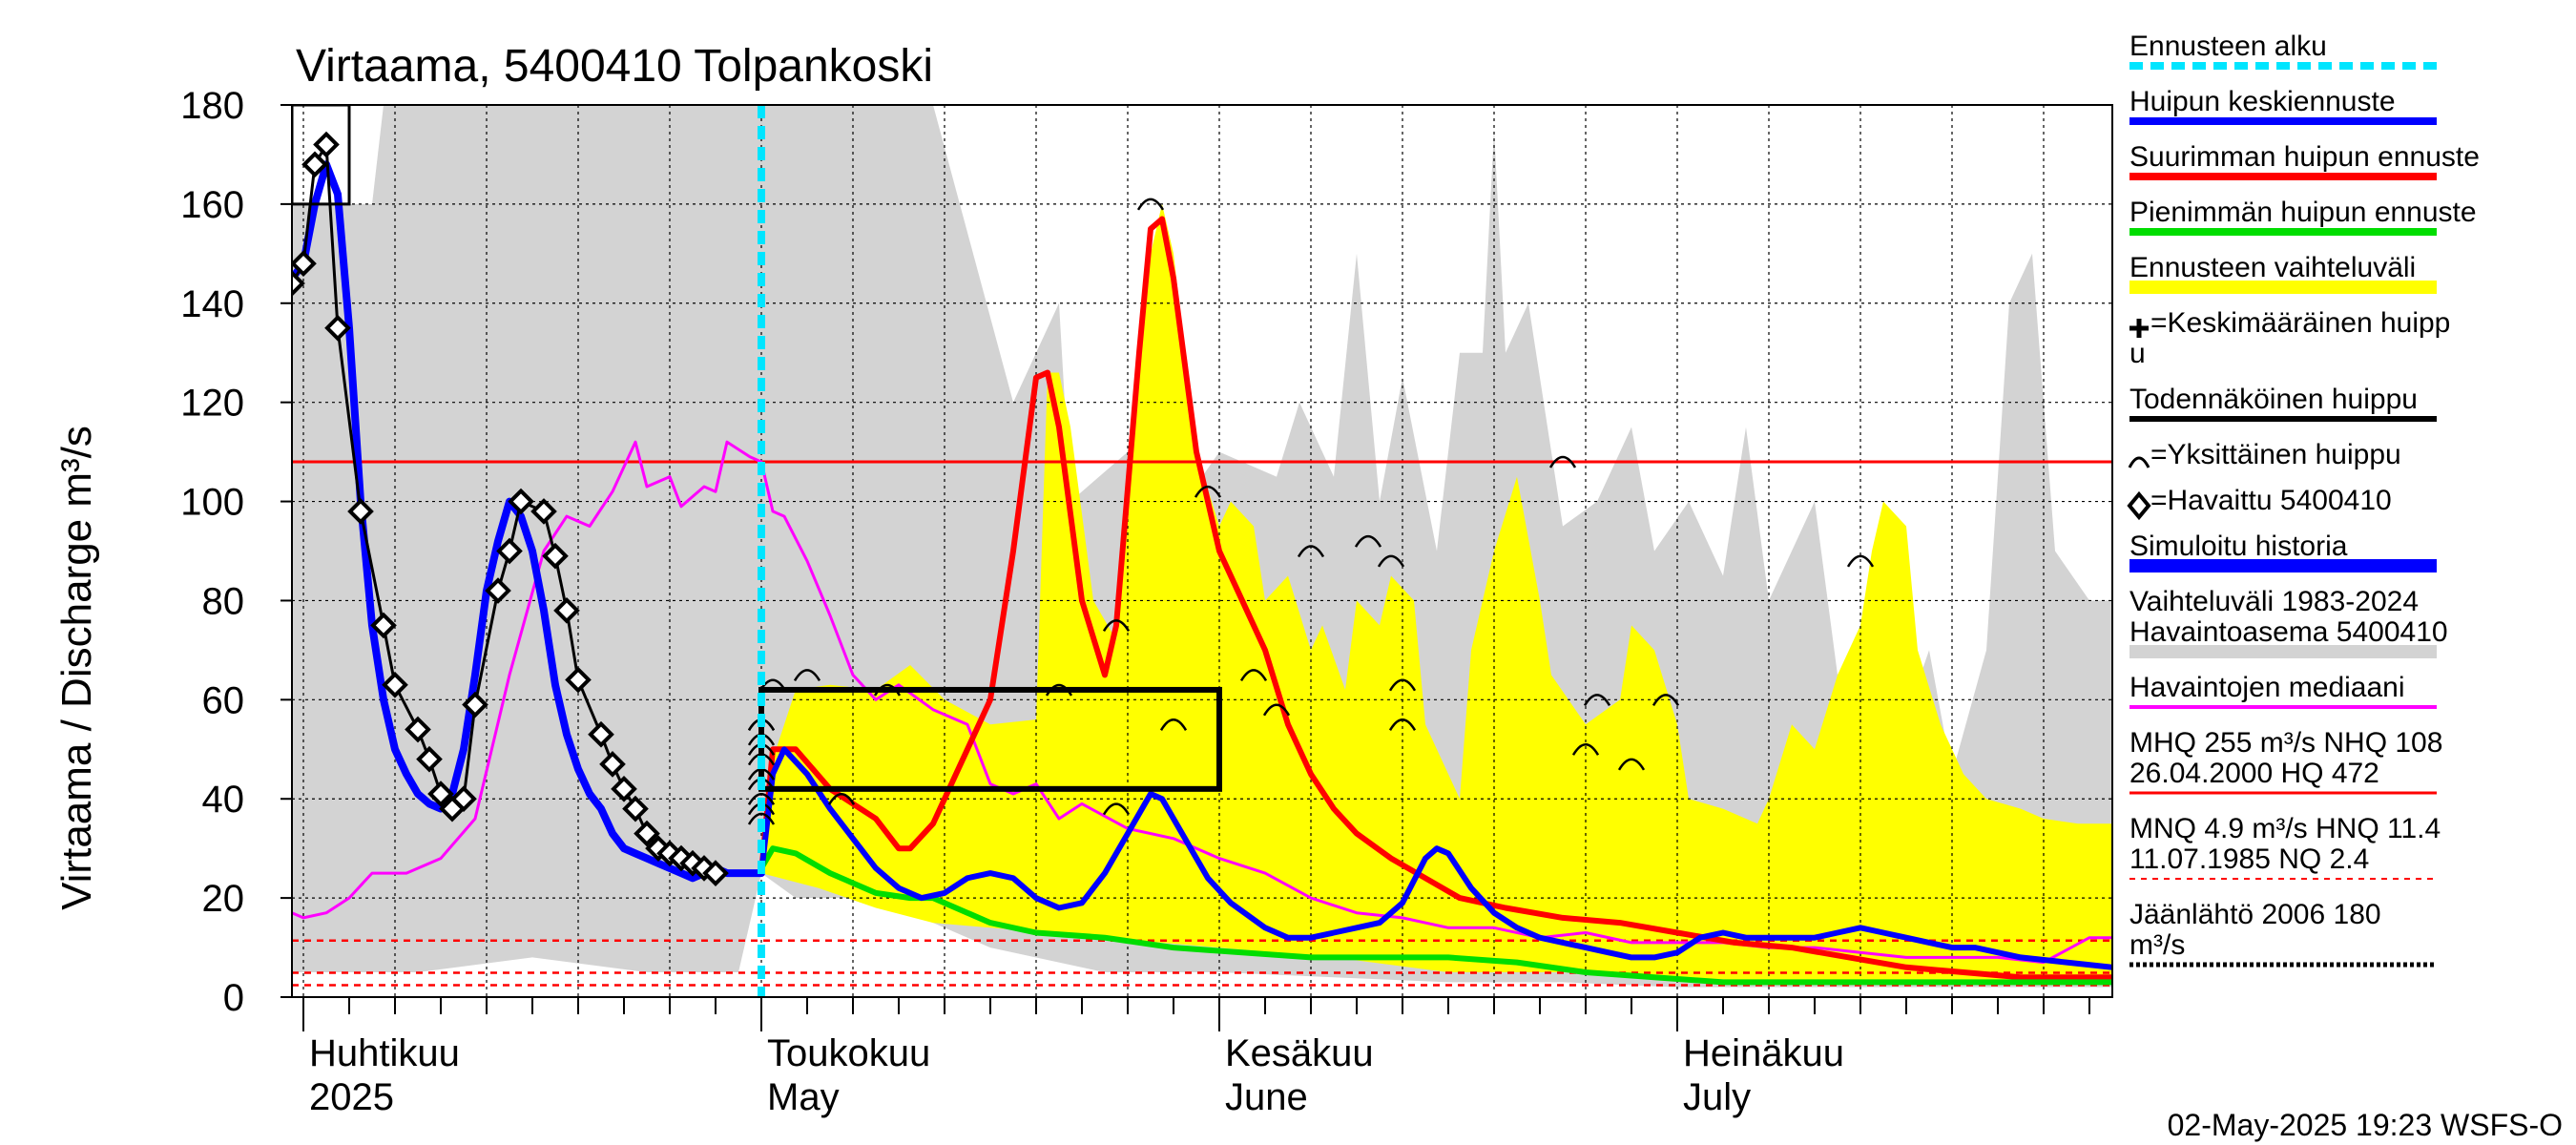 This screenshot has height=1145, width=2576. What do you see at coordinates (2285, 743) in the screenshot?
I see `legend-text: MHQ 255 m³/s NHQ 108` at bounding box center [2285, 743].